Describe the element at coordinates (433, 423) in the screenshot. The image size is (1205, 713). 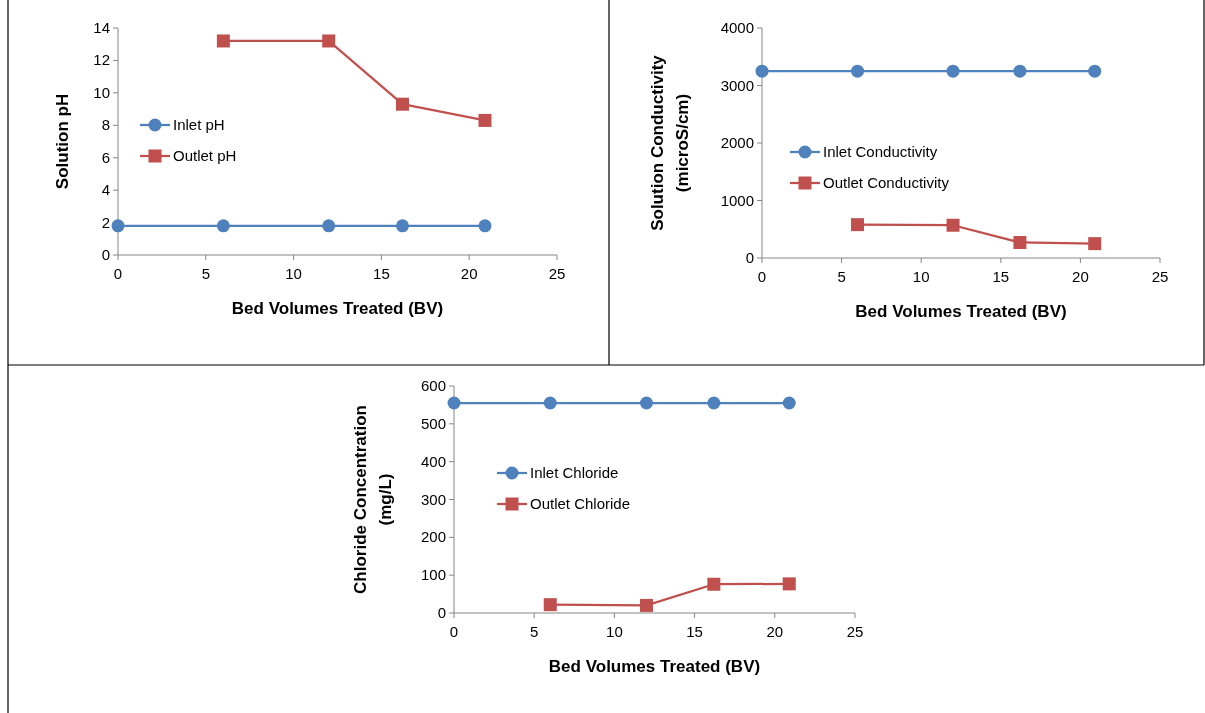
I see `y-tick-label: 500` at that location.